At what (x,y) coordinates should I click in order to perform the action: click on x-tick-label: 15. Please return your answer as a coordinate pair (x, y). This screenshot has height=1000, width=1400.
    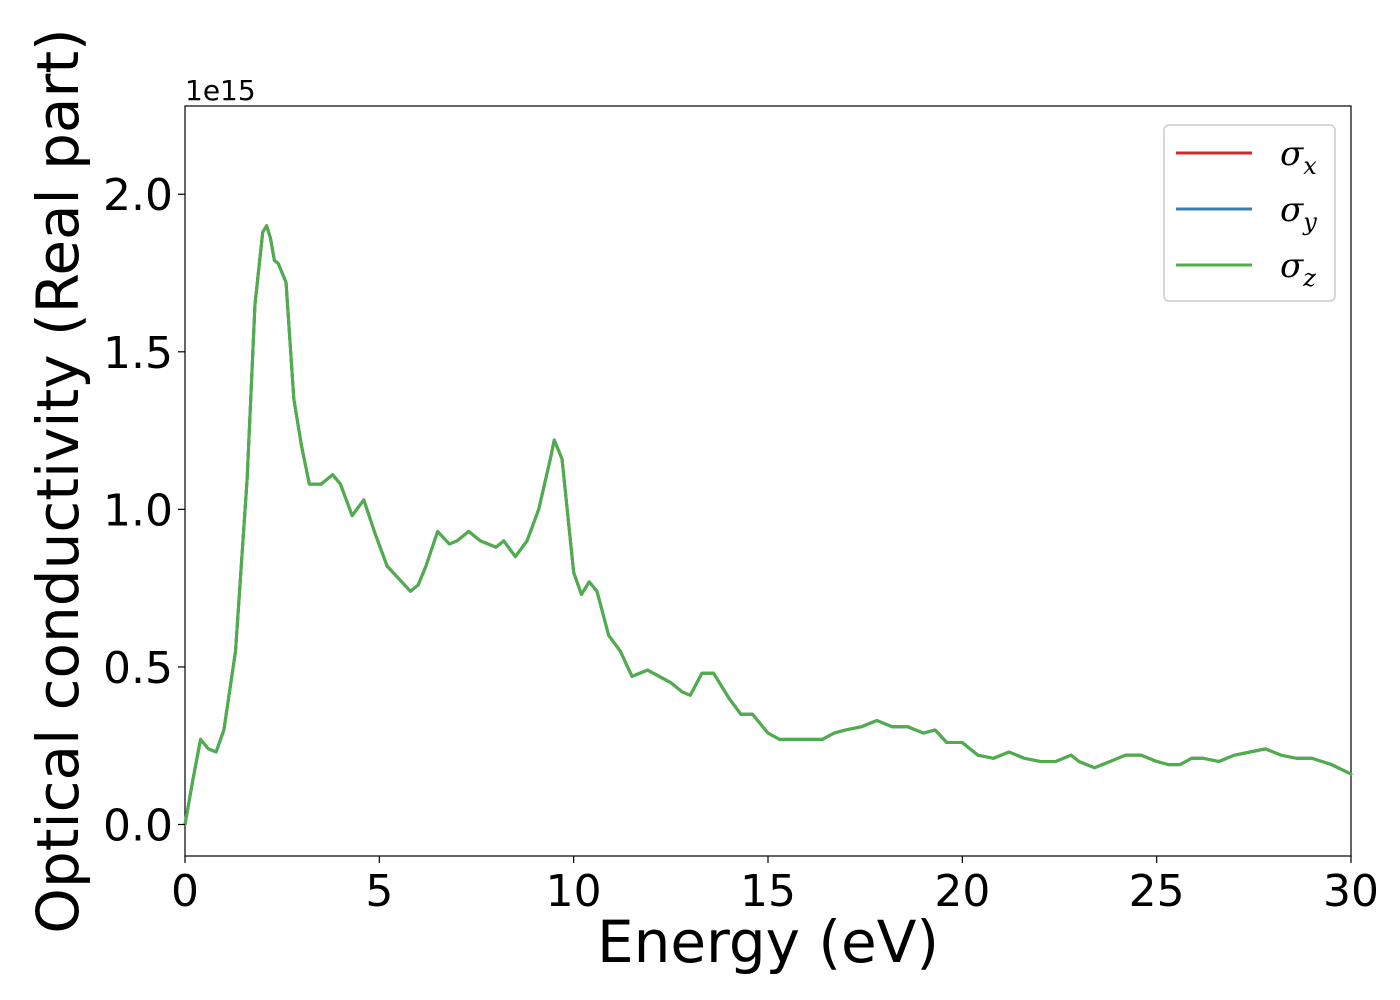
    Looking at the image, I should click on (768, 891).